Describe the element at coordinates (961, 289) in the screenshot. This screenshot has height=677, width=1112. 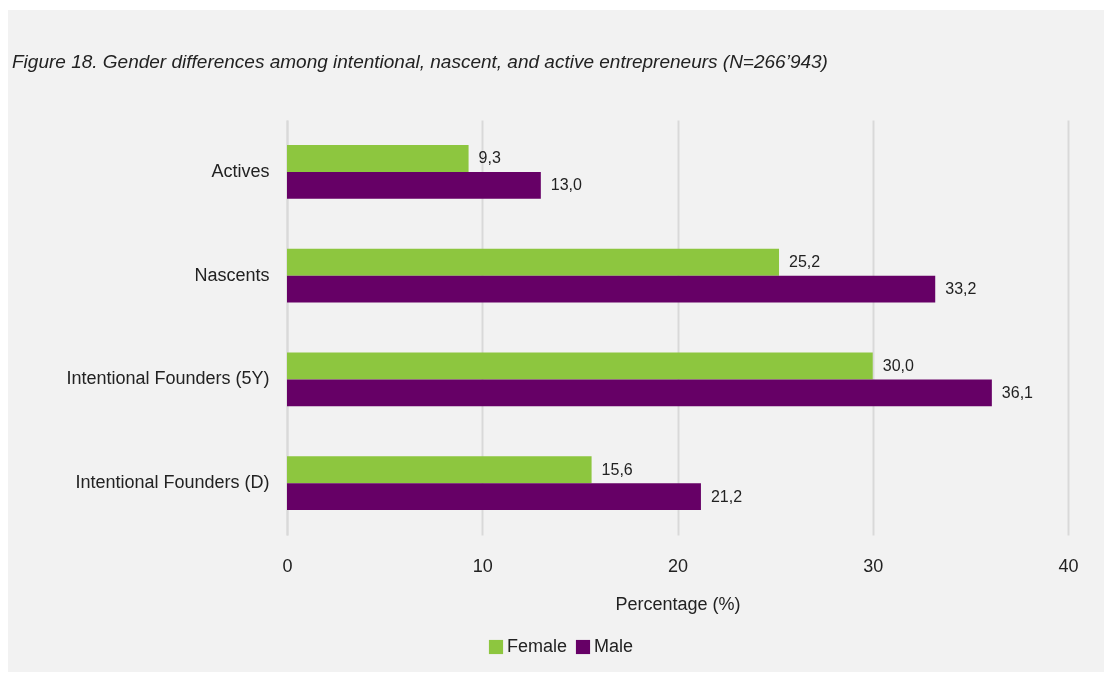
I see `data-label: 33,2` at that location.